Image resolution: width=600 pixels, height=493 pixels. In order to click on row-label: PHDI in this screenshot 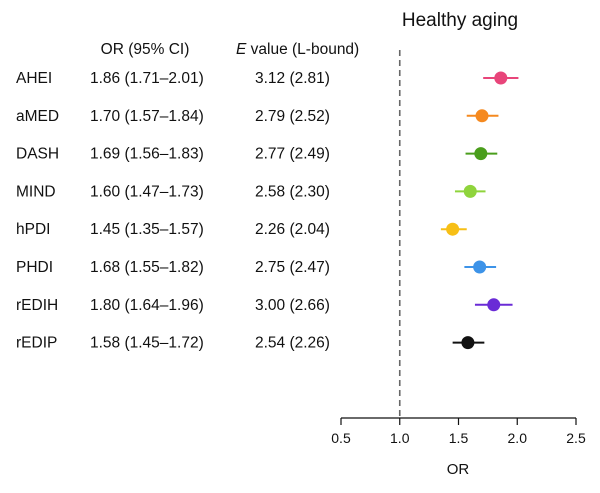, I will do `click(34, 267)`.